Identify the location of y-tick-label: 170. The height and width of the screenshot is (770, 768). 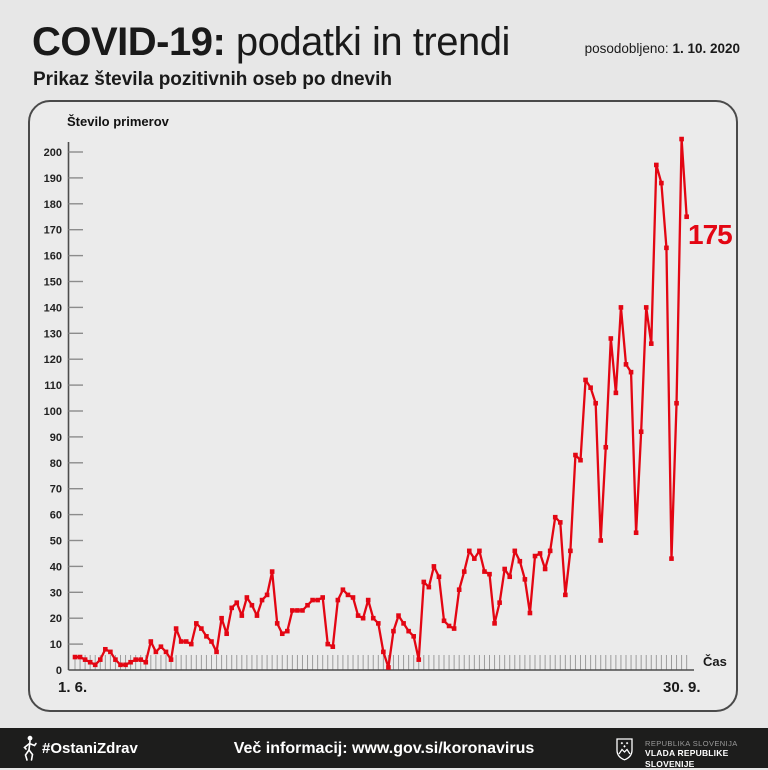
(53, 231).